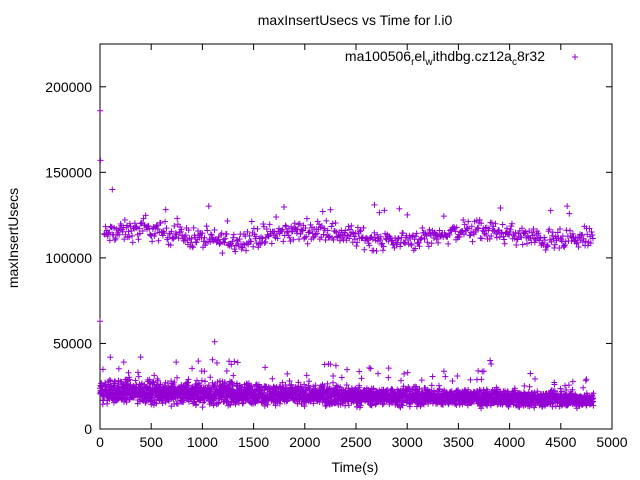 The image size is (640, 480). I want to click on x-tick-label: 500, so click(152, 442).